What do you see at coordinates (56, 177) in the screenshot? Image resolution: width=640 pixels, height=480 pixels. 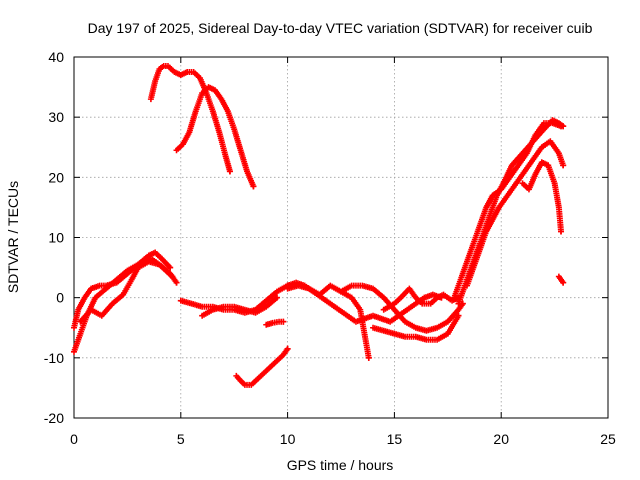 I see `y-tick-label: 20` at bounding box center [56, 177].